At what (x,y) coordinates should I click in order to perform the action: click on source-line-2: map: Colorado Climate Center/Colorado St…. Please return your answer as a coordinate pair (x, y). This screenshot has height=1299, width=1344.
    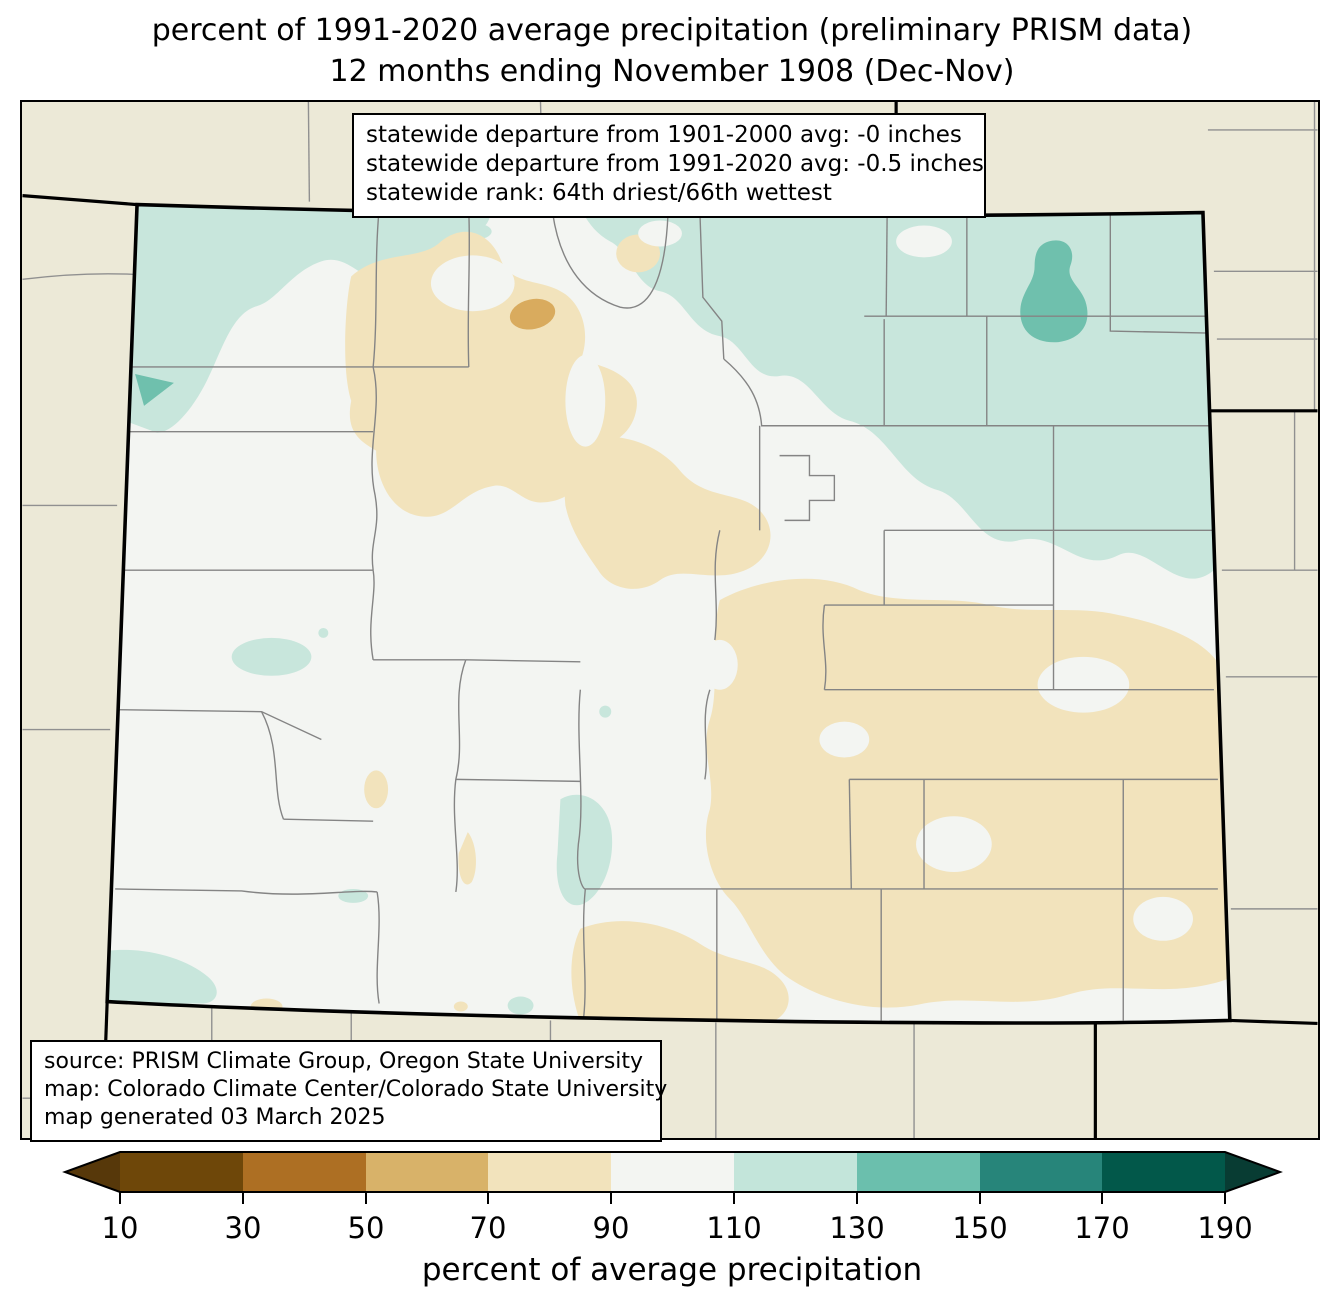
    Looking at the image, I should click on (356, 1089).